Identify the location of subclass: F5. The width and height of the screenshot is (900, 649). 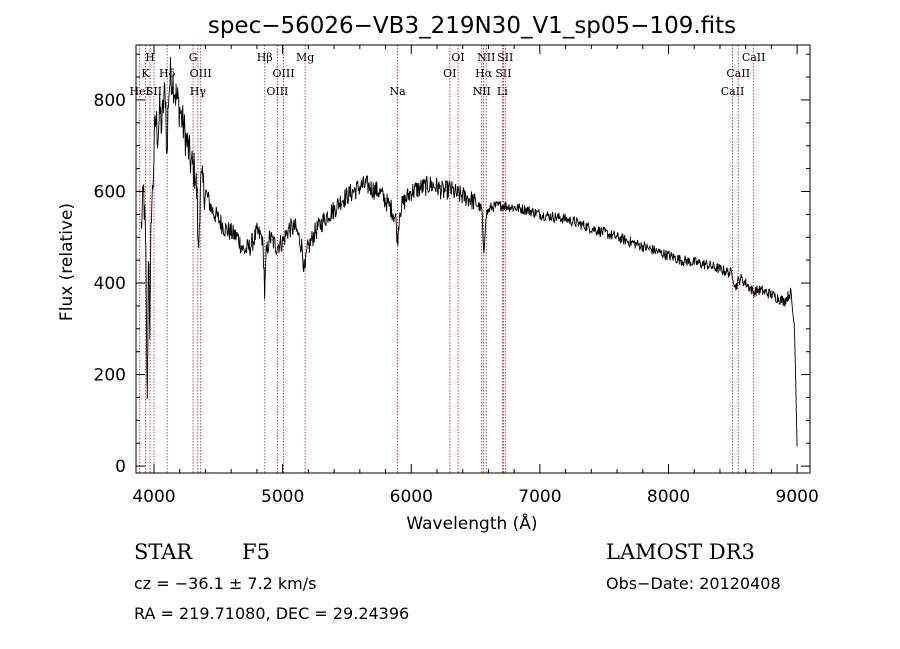
(256, 552).